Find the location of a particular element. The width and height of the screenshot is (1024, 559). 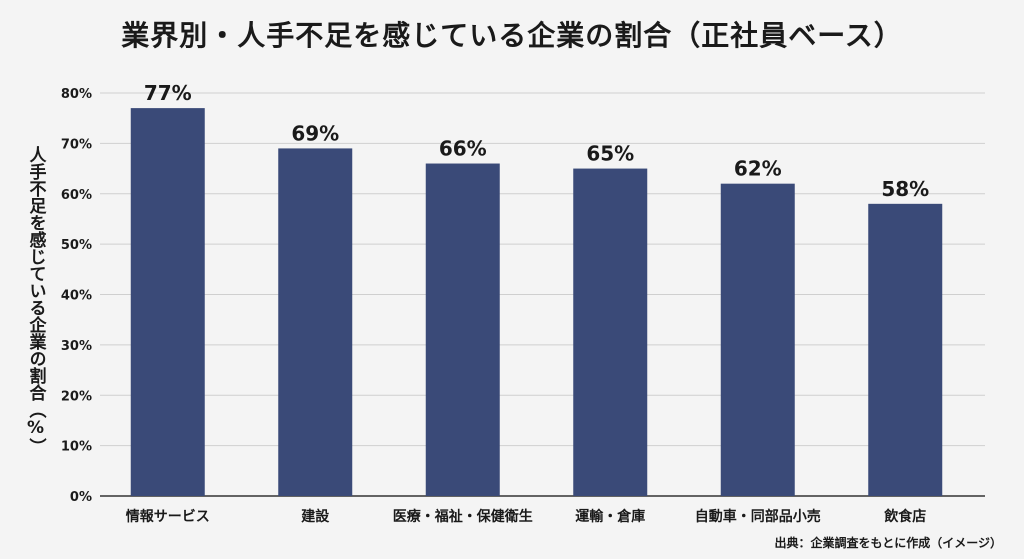

x-tick-label: 建設 is located at coordinates (315, 516).